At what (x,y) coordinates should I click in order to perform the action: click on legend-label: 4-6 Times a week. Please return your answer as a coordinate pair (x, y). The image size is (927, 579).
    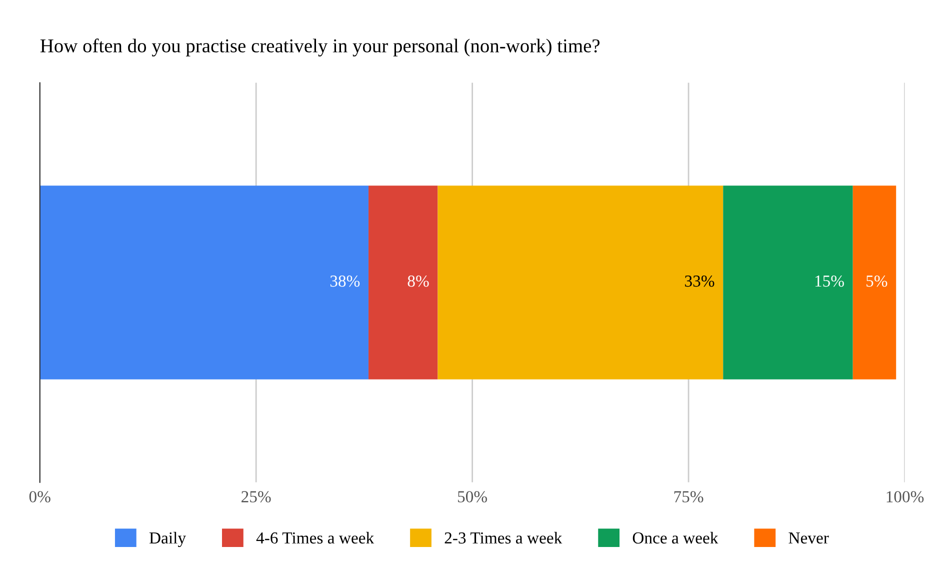
    Looking at the image, I should click on (315, 538).